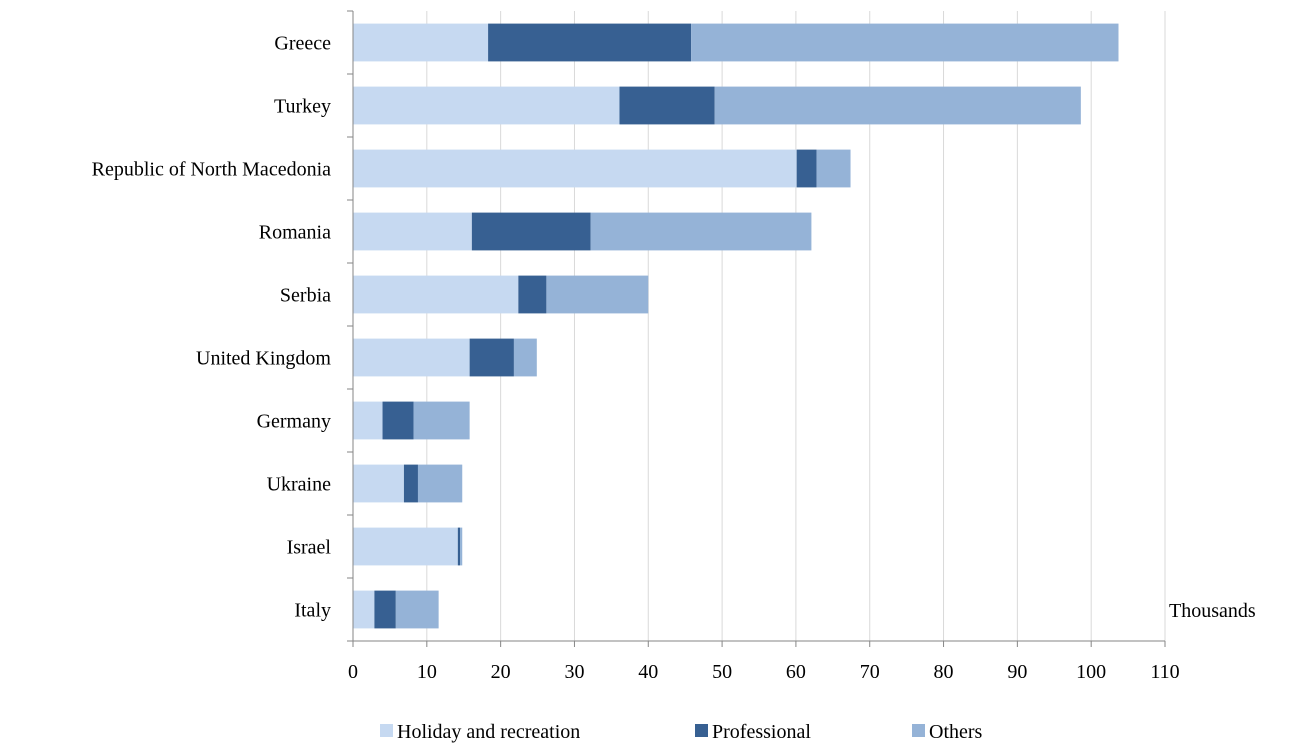  What do you see at coordinates (305, 296) in the screenshot?
I see `category-label: Serbia` at bounding box center [305, 296].